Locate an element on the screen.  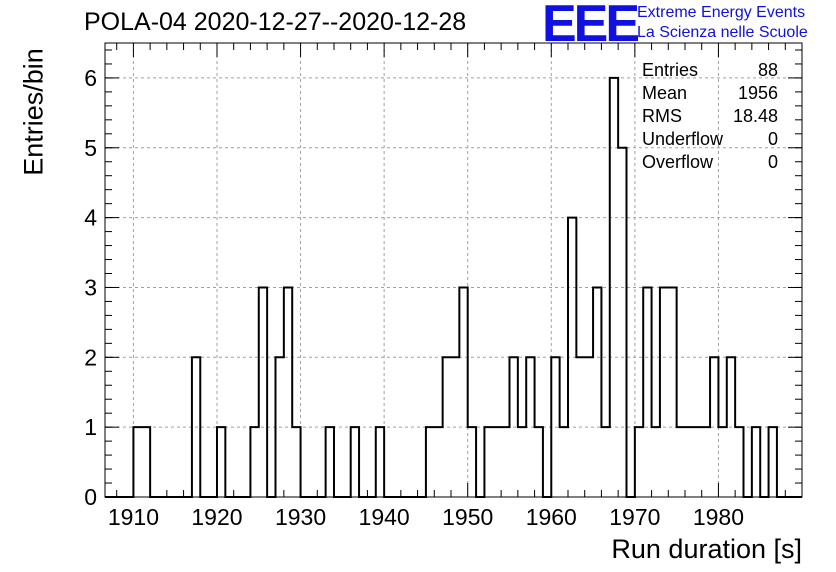
x-tick-label: 1910 is located at coordinates (133, 517).